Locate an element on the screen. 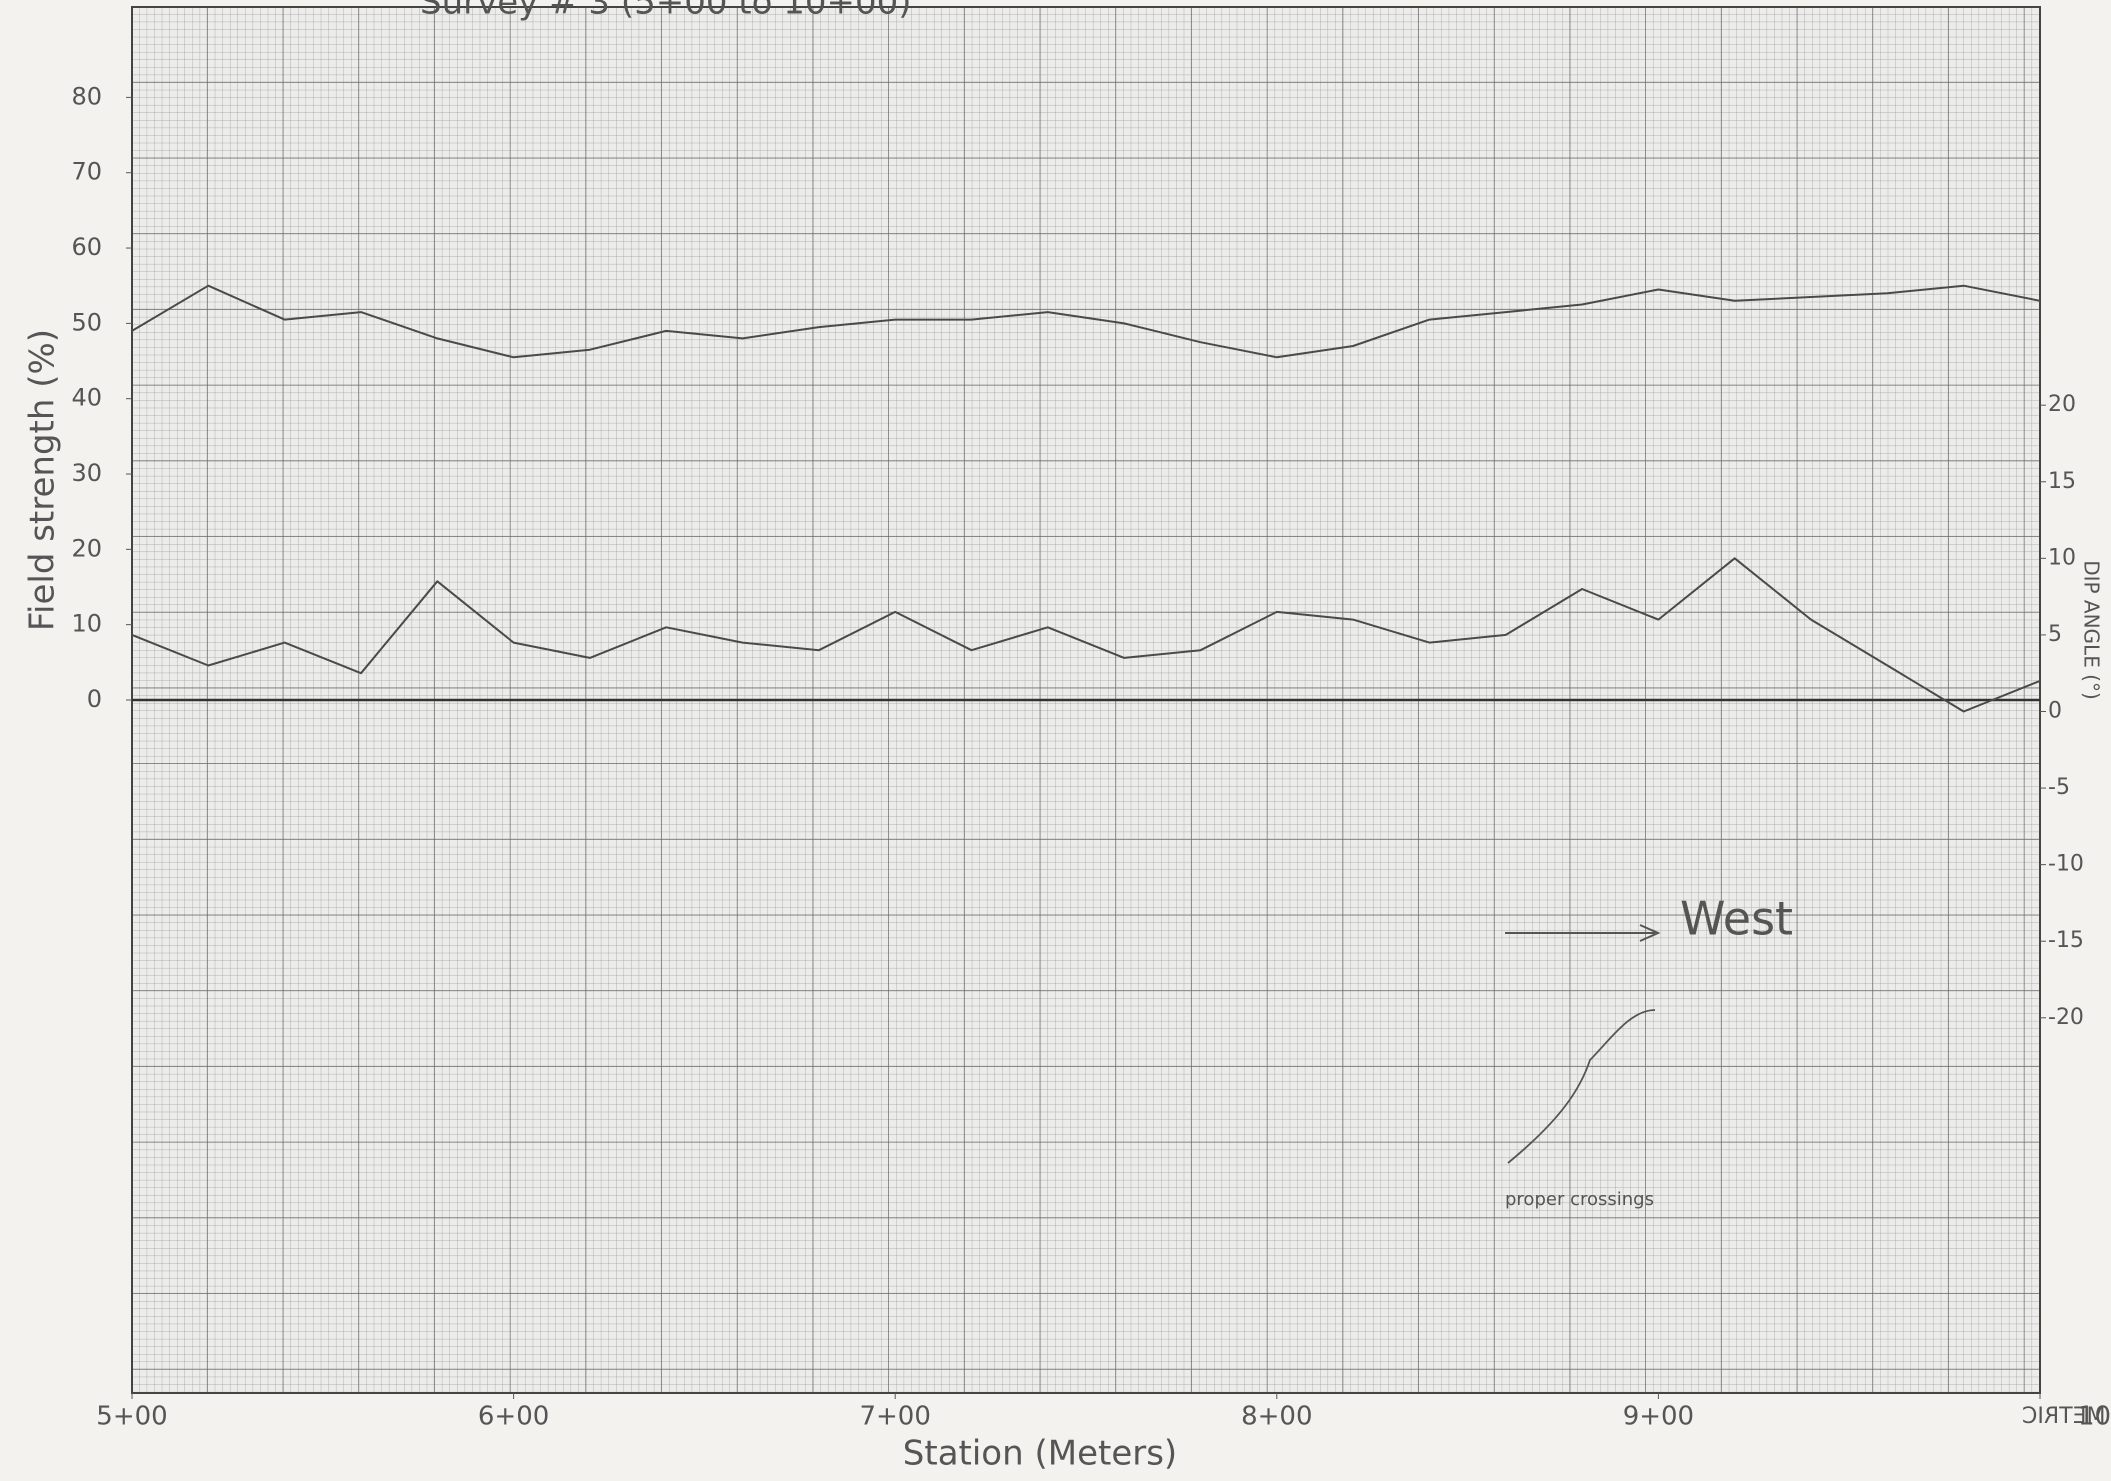 This screenshot has width=2111, height=1481. x-tick-label: 5+00 is located at coordinates (131, 1417).